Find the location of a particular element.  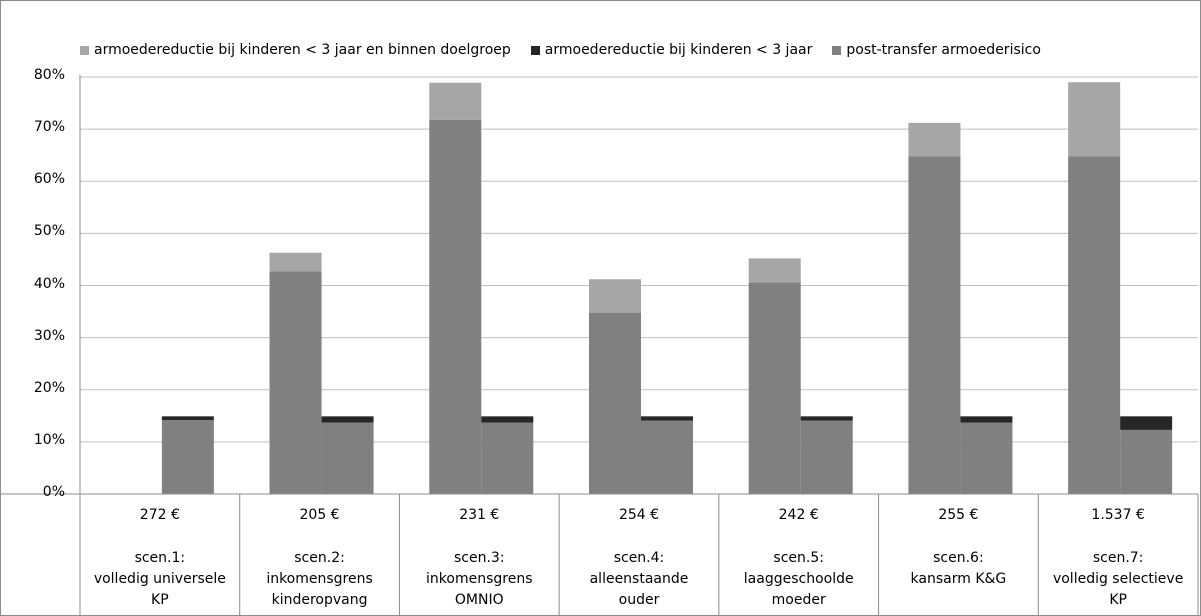

legend-entry: armoedereductie bij kinderen < 3 jaar is located at coordinates (671, 50).